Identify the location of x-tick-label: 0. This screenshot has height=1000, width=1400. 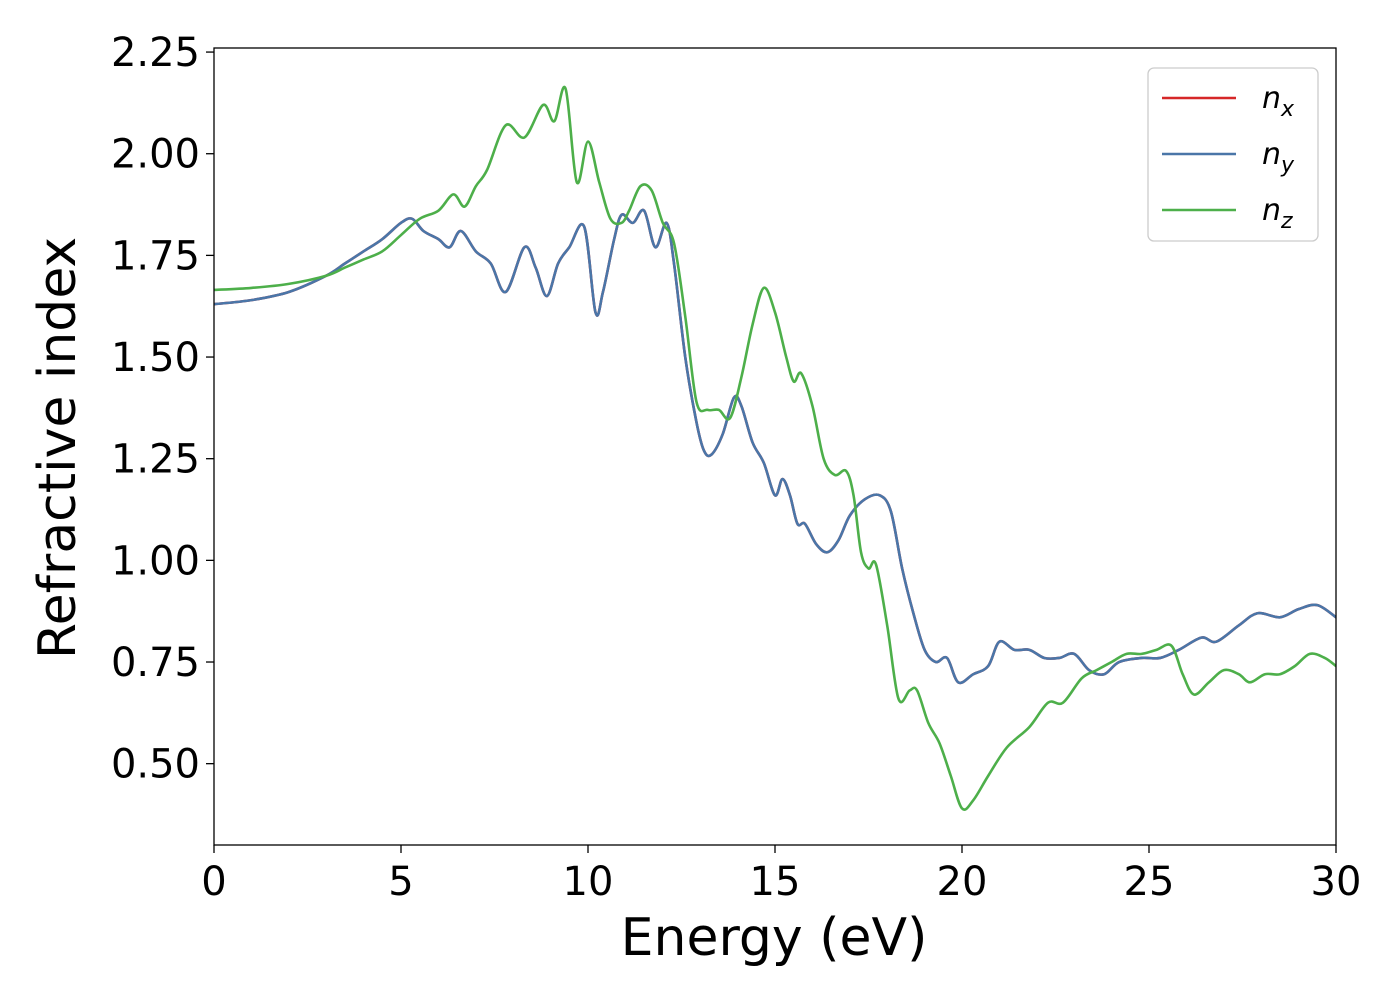
(213, 882).